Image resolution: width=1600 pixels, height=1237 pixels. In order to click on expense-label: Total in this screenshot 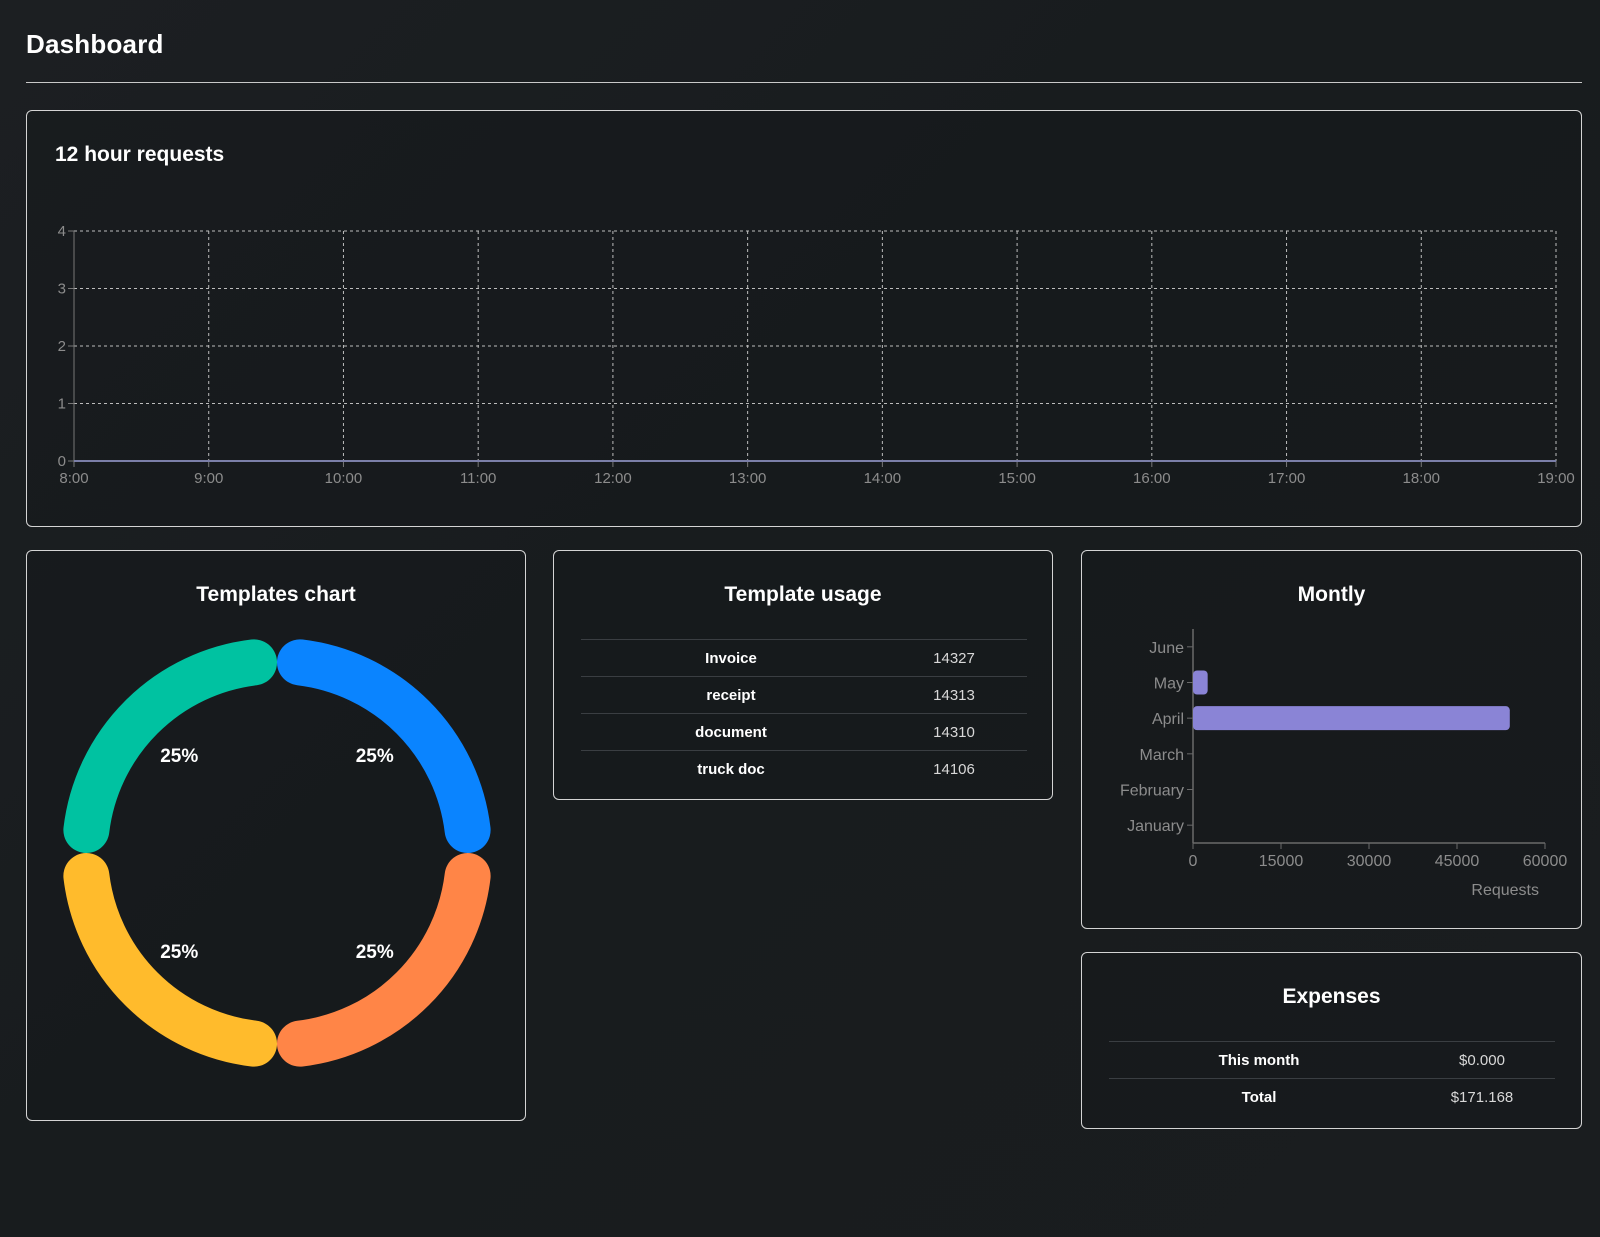, I will do `click(1259, 1096)`.